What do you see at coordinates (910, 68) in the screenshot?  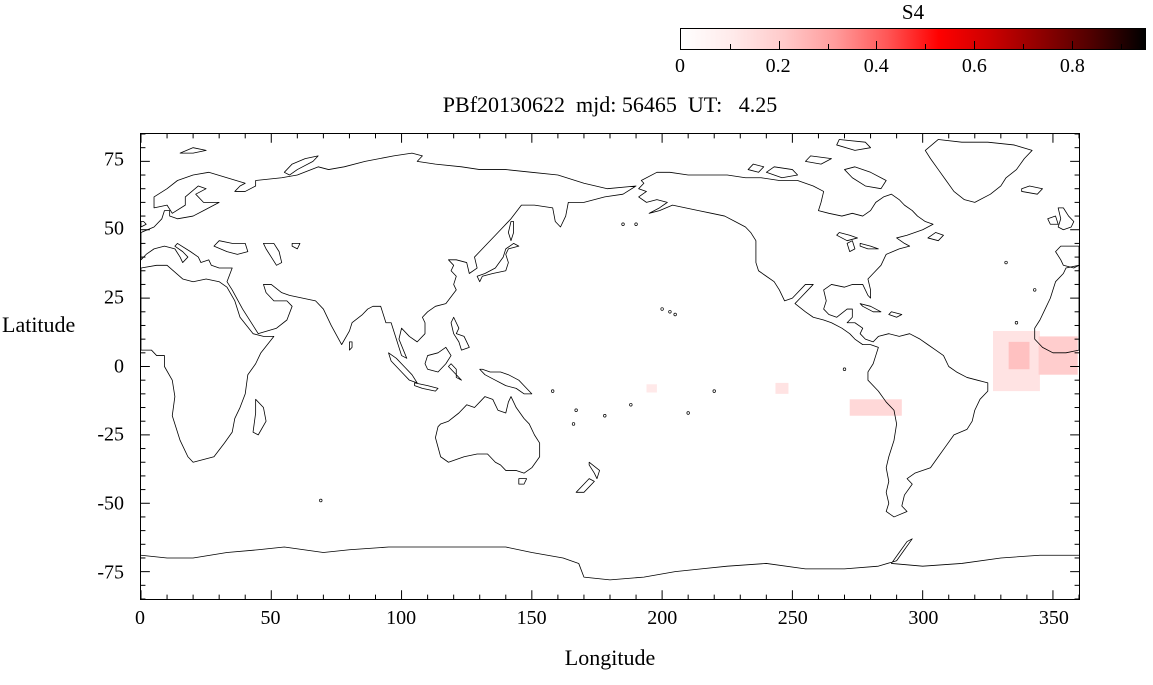 I see `colorbar-tick-labels: 0 0.2 0.4 0.6 0.8` at bounding box center [910, 68].